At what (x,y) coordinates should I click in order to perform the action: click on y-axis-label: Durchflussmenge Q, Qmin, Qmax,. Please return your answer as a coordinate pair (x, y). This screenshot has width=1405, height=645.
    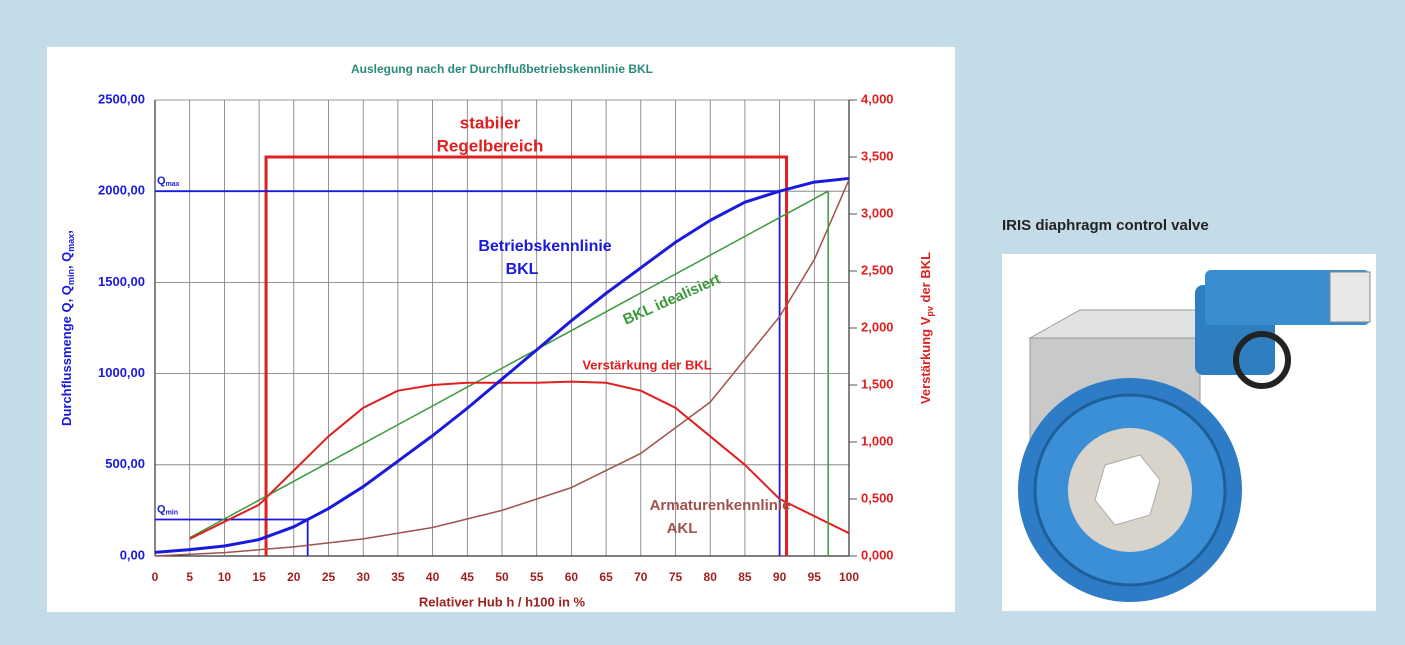
    Looking at the image, I should click on (67, 328).